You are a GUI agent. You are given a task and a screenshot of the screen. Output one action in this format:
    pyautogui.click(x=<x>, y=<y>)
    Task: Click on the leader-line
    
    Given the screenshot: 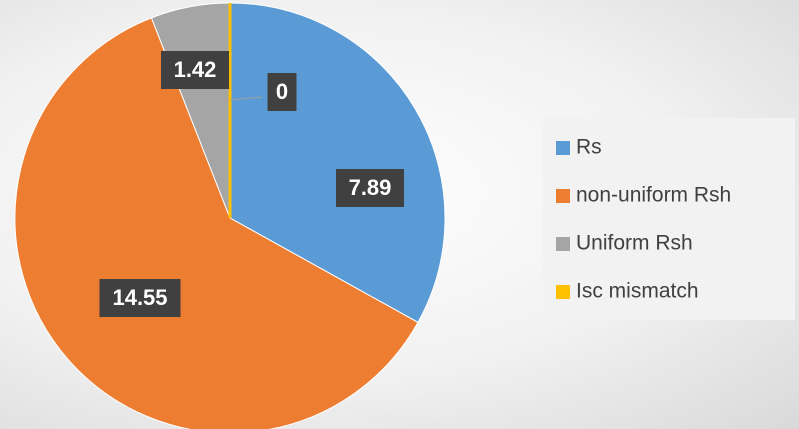 What is the action you would take?
    pyautogui.click(x=246, y=98)
    